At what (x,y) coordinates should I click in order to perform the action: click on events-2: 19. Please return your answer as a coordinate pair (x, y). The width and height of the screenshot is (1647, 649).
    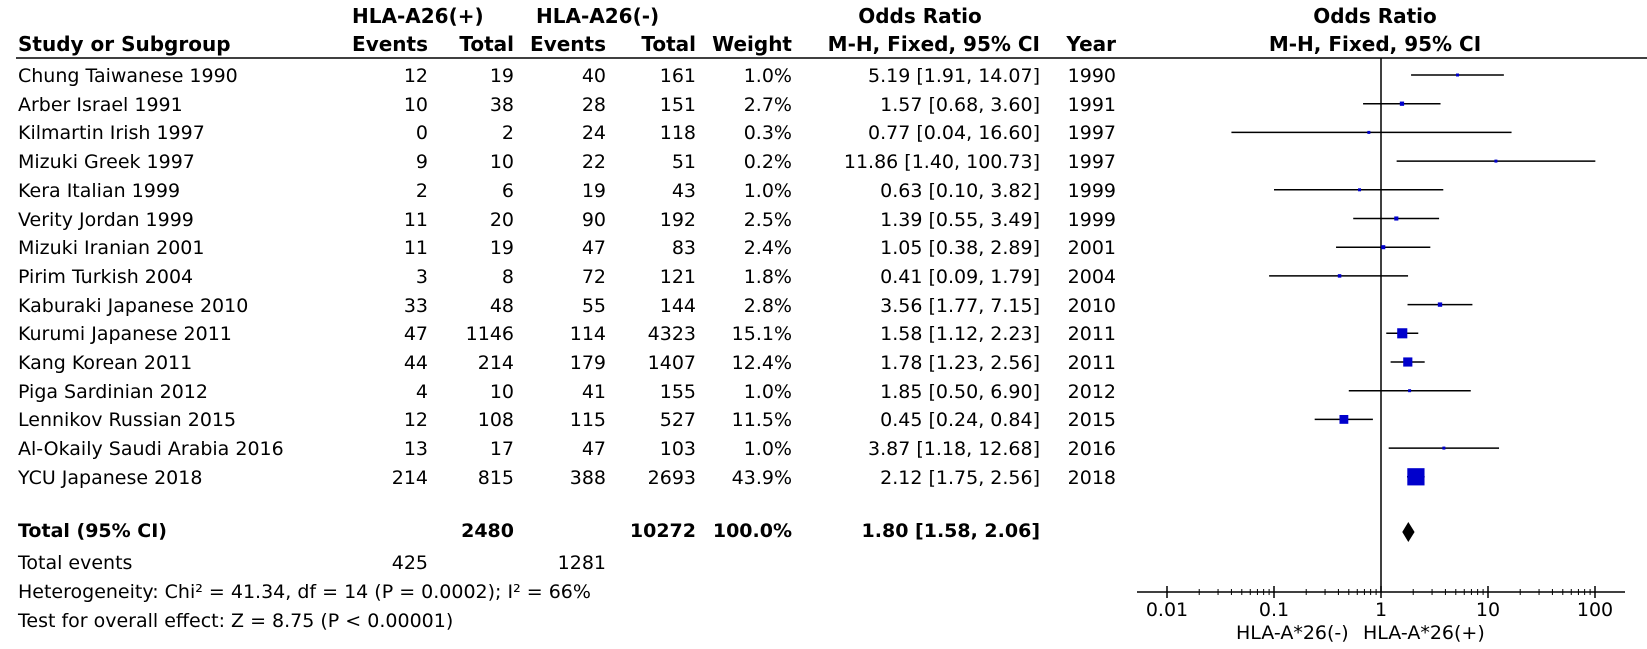
    Looking at the image, I should click on (593, 190).